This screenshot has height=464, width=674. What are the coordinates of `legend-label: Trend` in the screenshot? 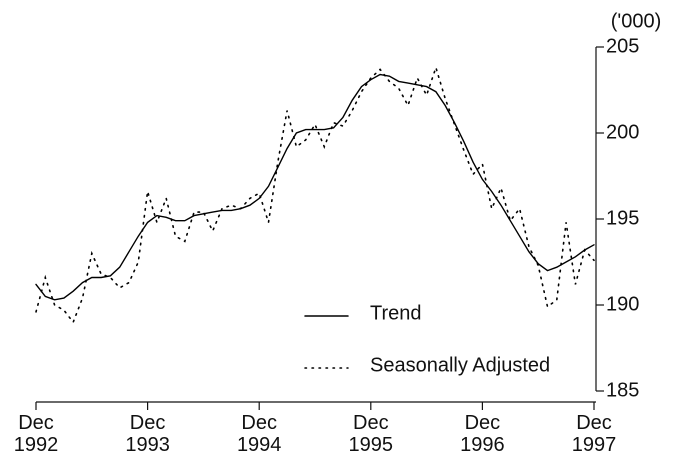 It's located at (396, 313).